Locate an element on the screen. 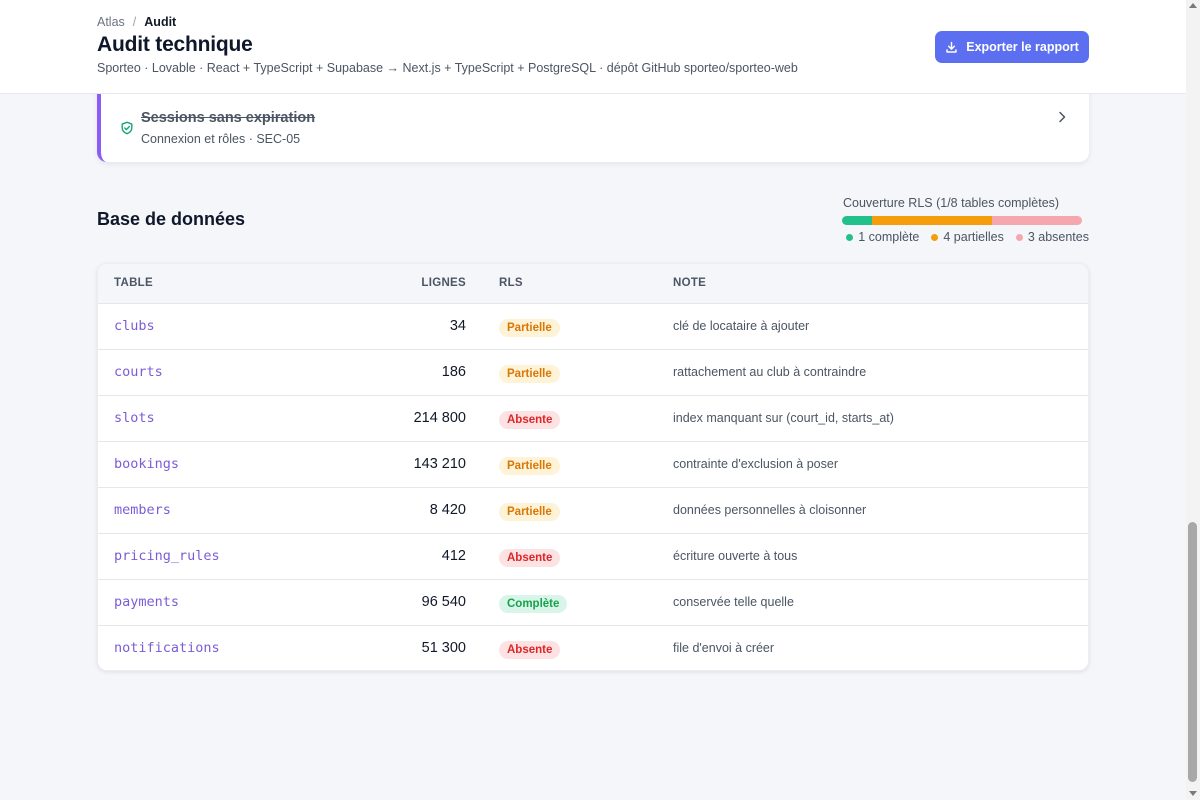 This screenshot has width=1200, height=800. rls-bar-complete-segment is located at coordinates (857, 220).